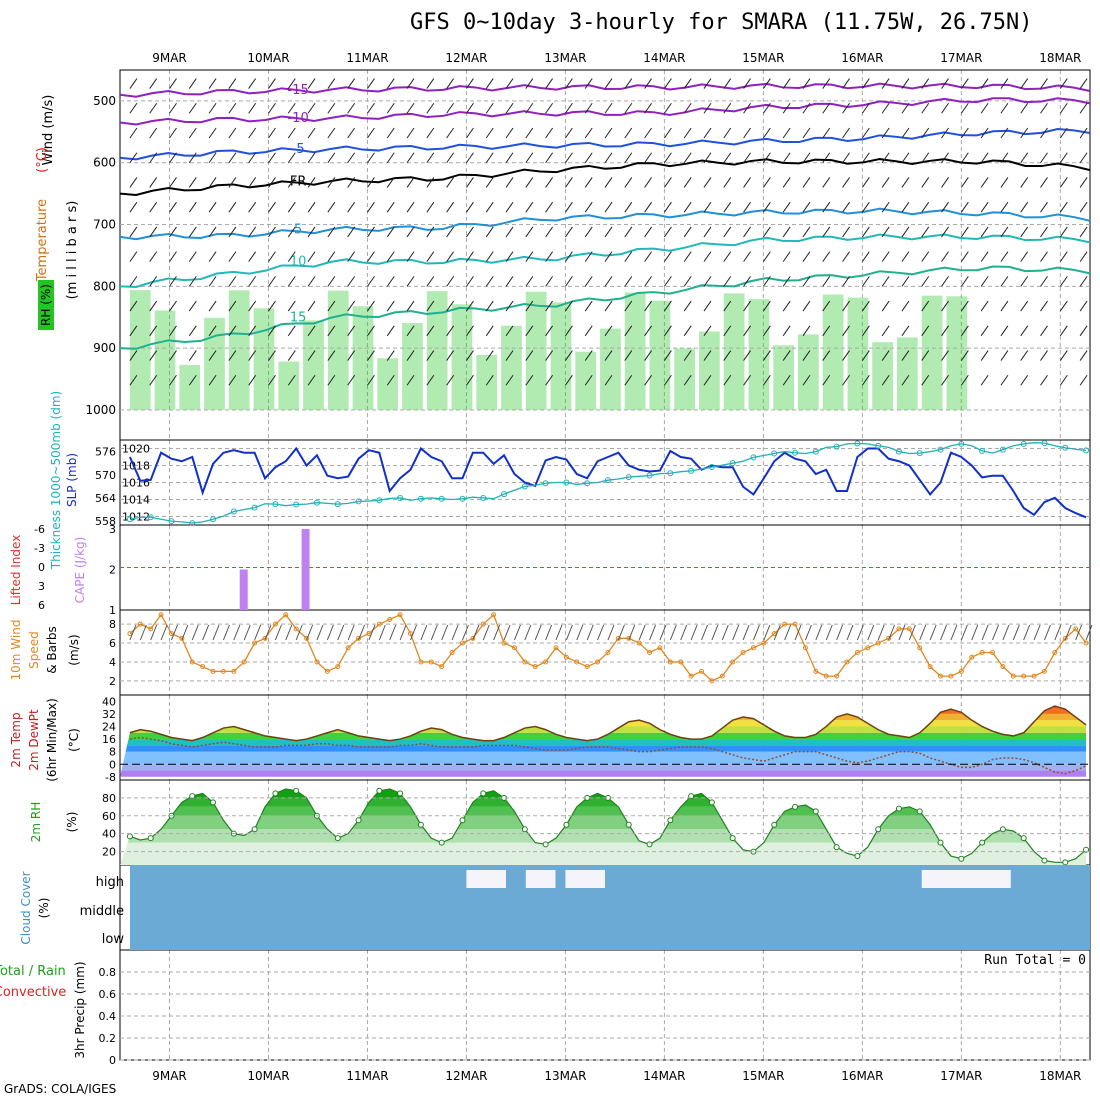 The width and height of the screenshot is (1100, 1100). I want to click on isotherm-label: 5, so click(298, 229).